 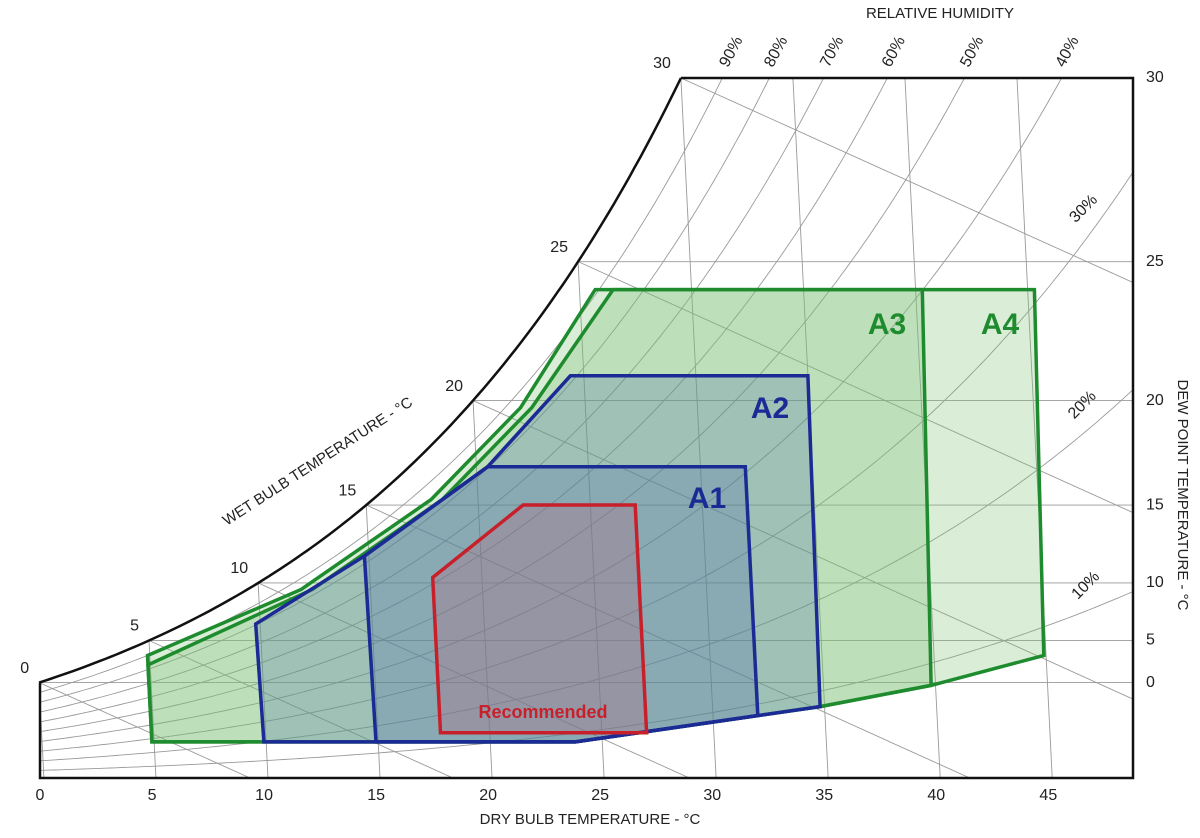 I want to click on y-tick-label: 25, so click(x=1155, y=261).